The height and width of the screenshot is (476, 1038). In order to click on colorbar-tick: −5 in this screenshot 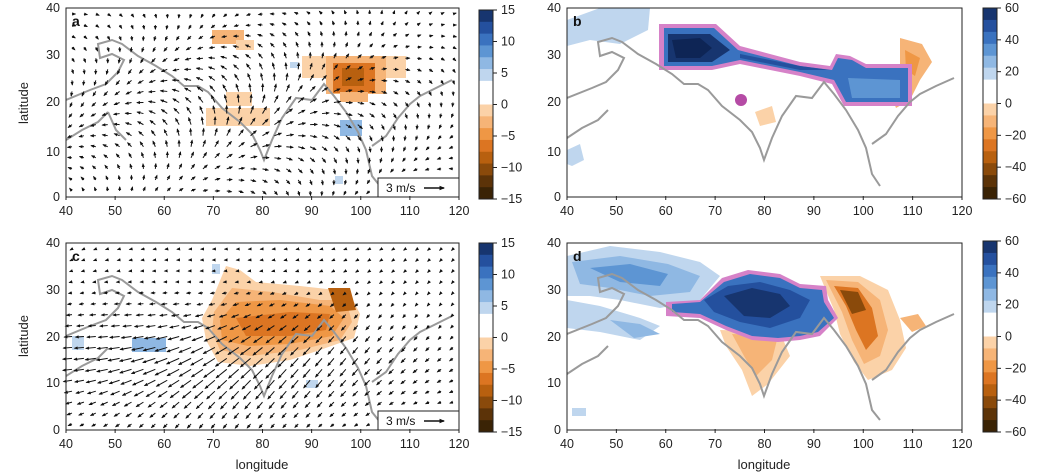, I will do `click(508, 136)`.